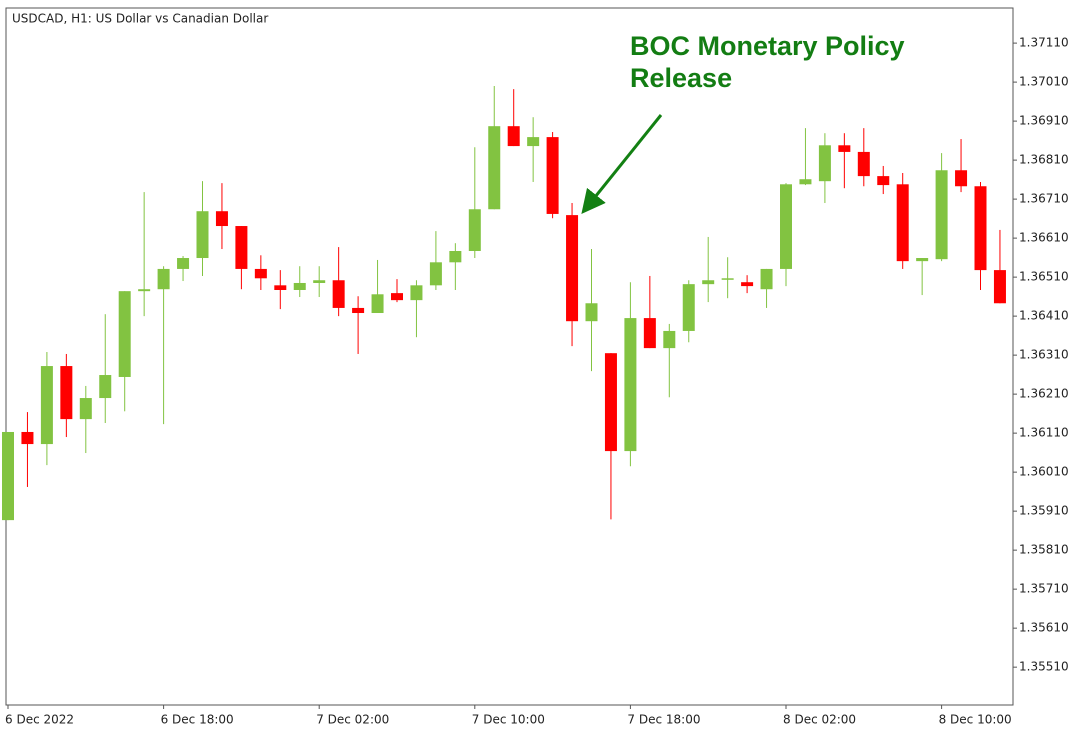  Describe the element at coordinates (197, 720) in the screenshot. I see `x-tick-label: 6 Dec 18:00` at that location.